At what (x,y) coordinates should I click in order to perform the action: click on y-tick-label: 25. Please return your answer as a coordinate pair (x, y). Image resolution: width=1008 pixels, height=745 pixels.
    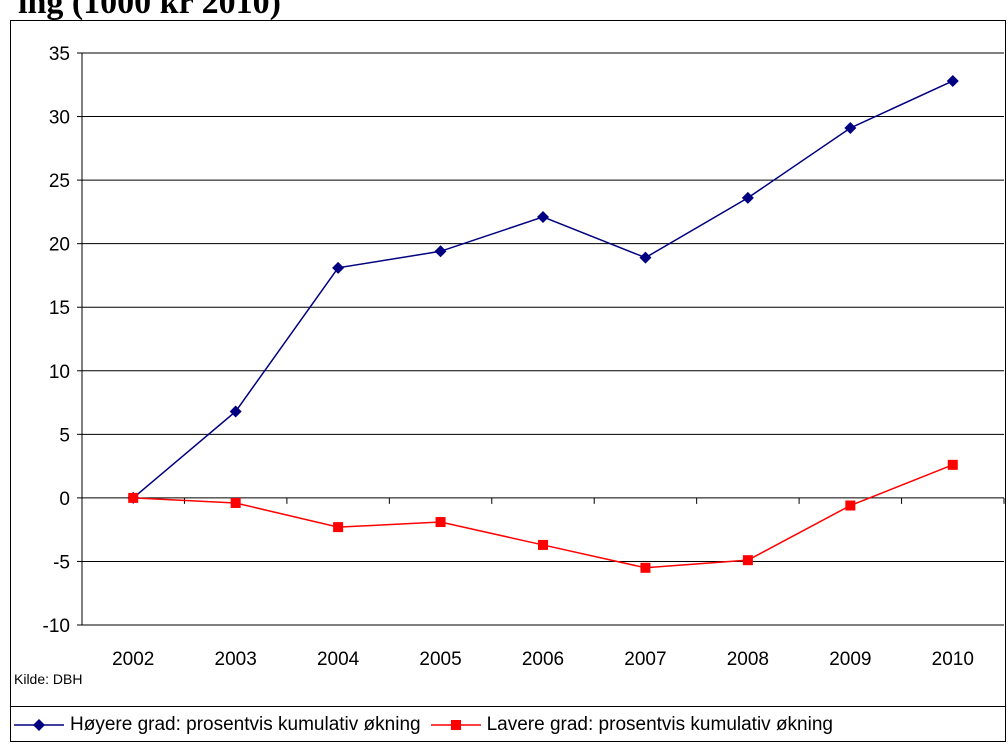
    Looking at the image, I should click on (59, 181).